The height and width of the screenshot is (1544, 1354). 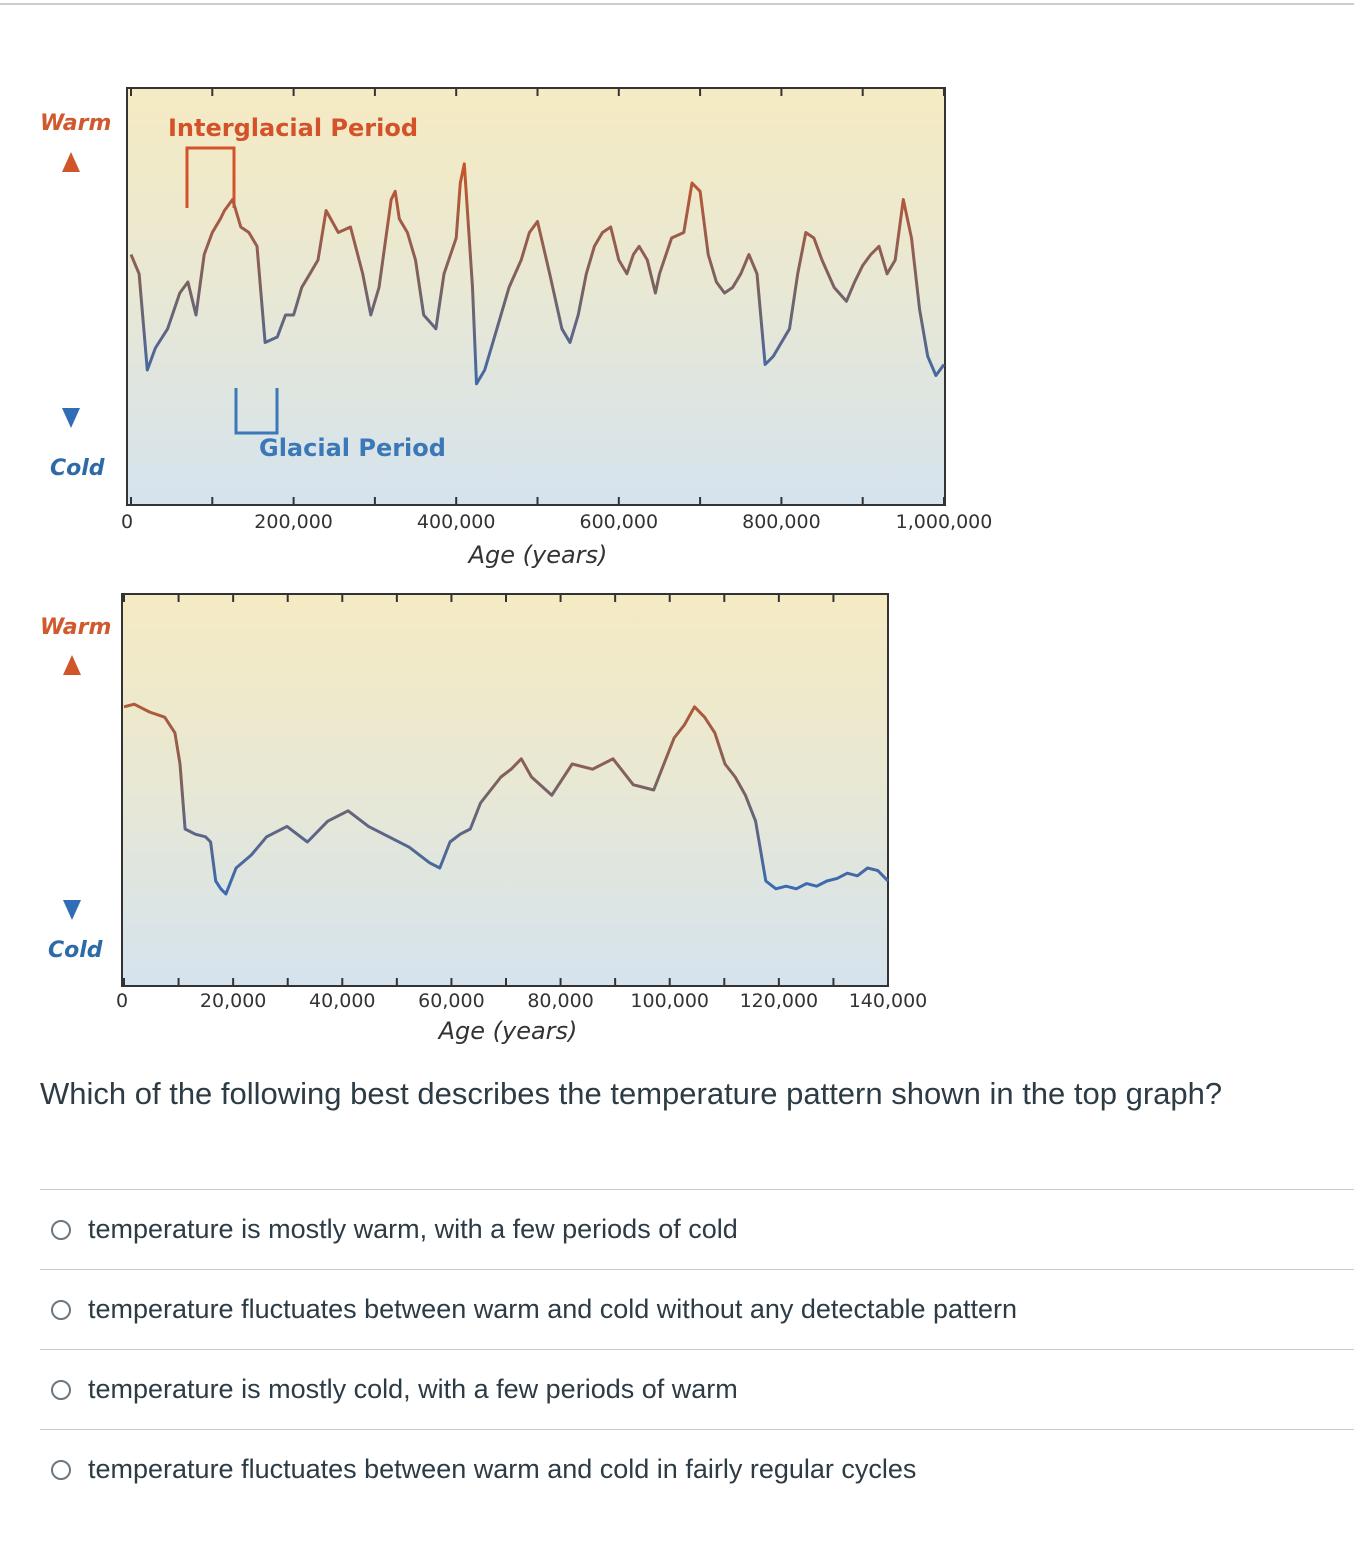 I want to click on bottom-temperature-line, so click(x=506, y=799).